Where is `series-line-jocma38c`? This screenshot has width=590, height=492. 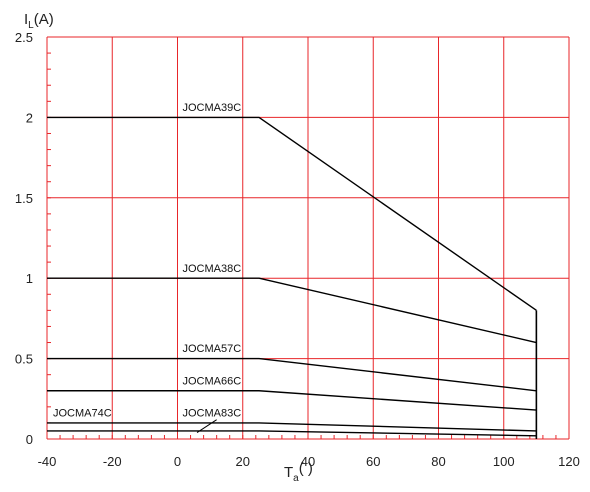
series-line-jocma38c is located at coordinates (292, 310).